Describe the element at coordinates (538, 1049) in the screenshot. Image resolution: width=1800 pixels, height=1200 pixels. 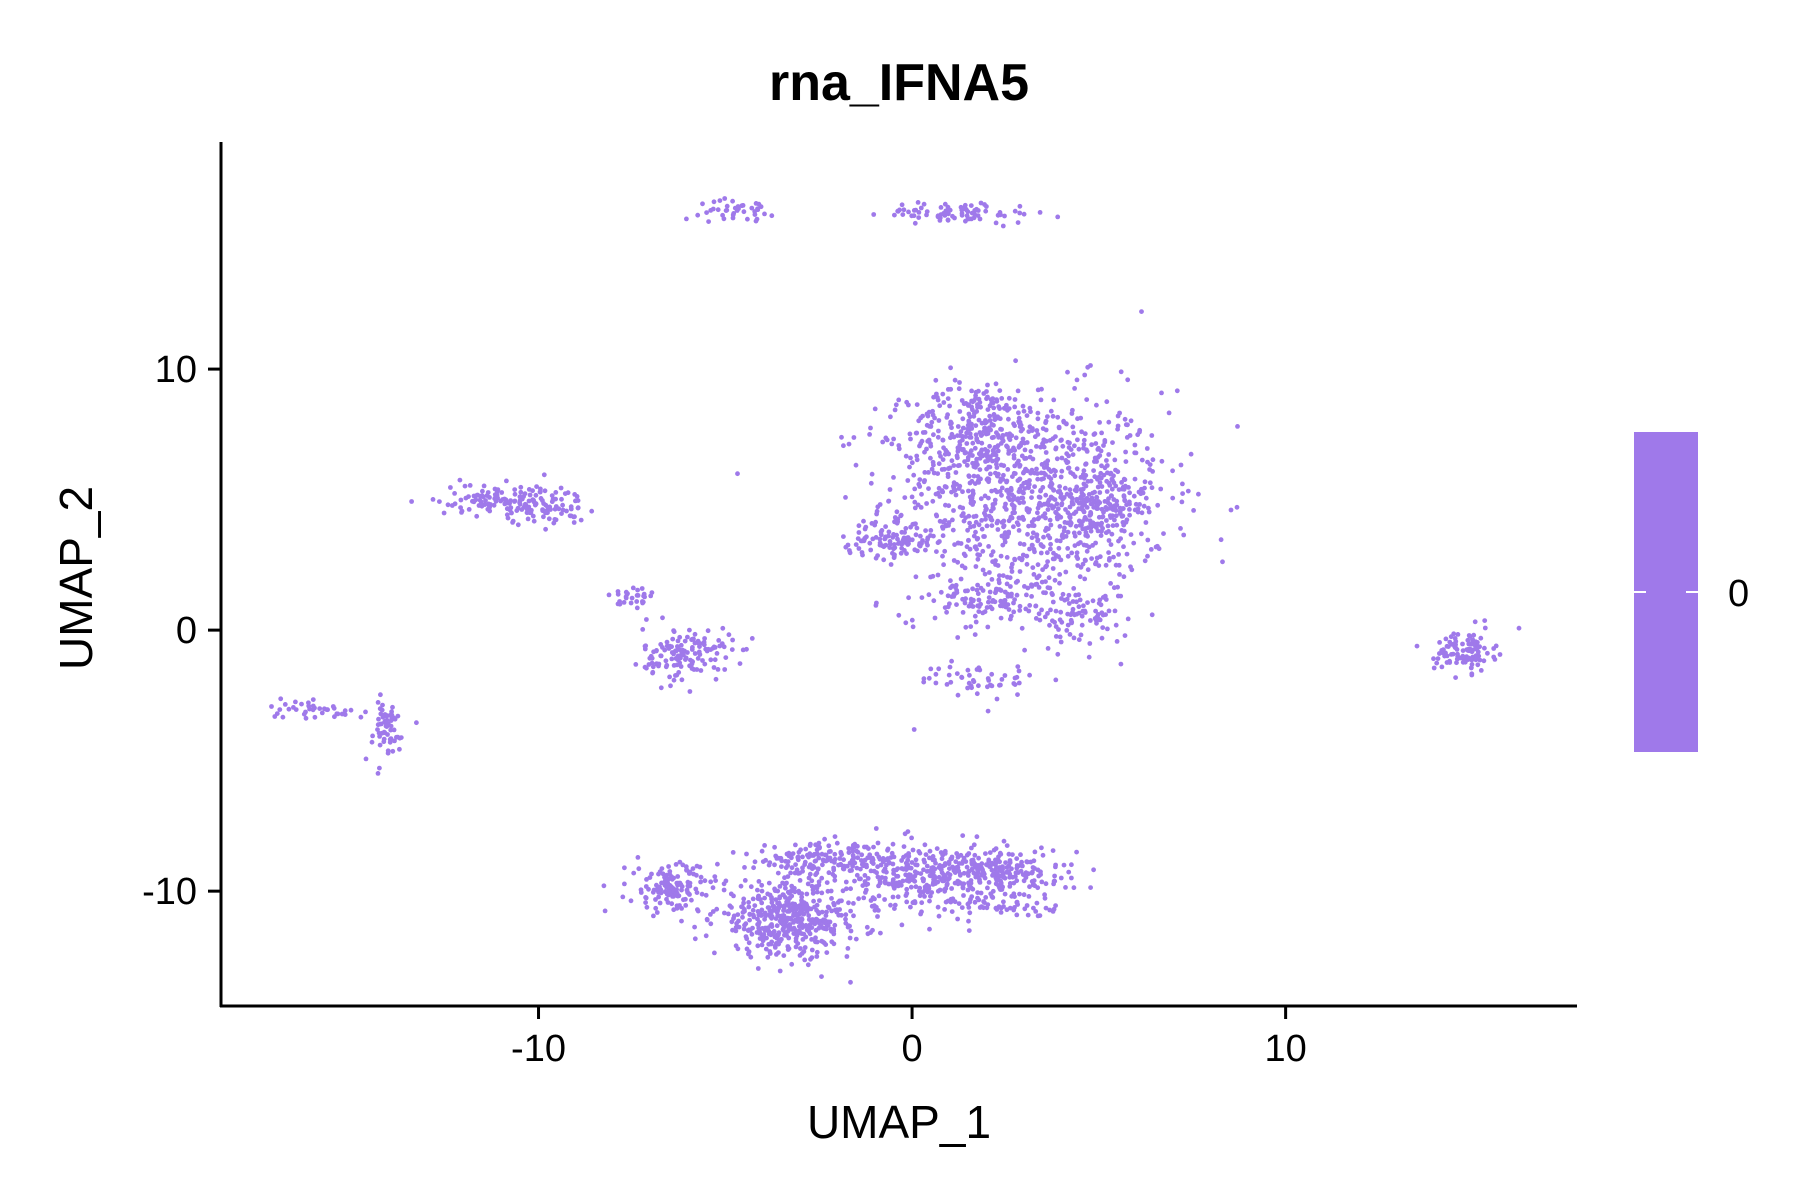
I see `x-tick-label: -10` at that location.